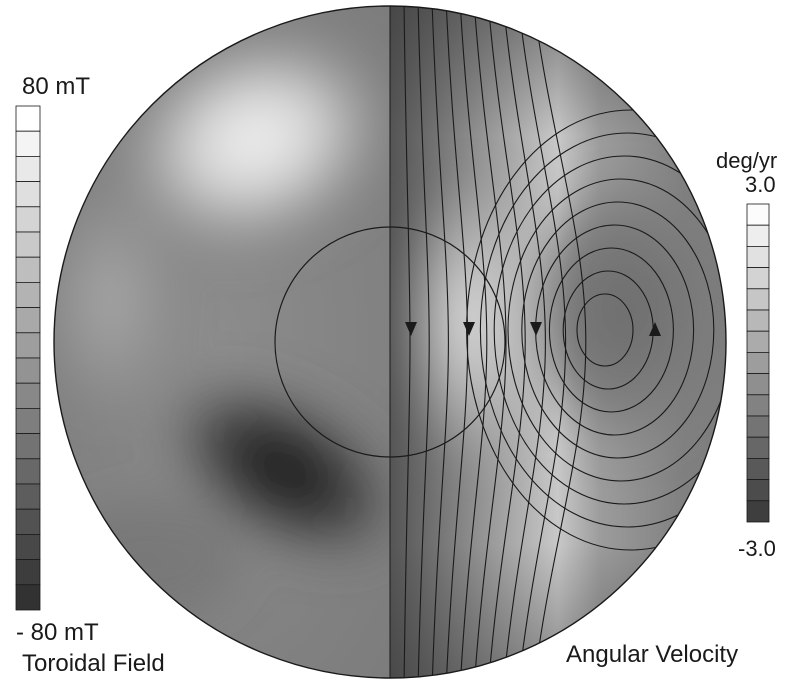 The image size is (806, 680). What do you see at coordinates (760, 184) in the screenshot?
I see `angular-max-label: 3.0` at bounding box center [760, 184].